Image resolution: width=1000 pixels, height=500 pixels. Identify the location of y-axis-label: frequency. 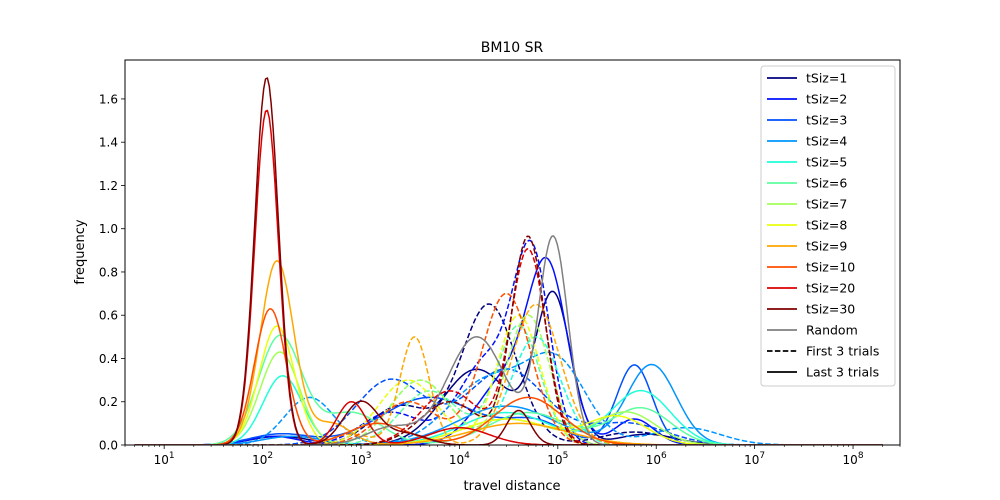
(80, 252).